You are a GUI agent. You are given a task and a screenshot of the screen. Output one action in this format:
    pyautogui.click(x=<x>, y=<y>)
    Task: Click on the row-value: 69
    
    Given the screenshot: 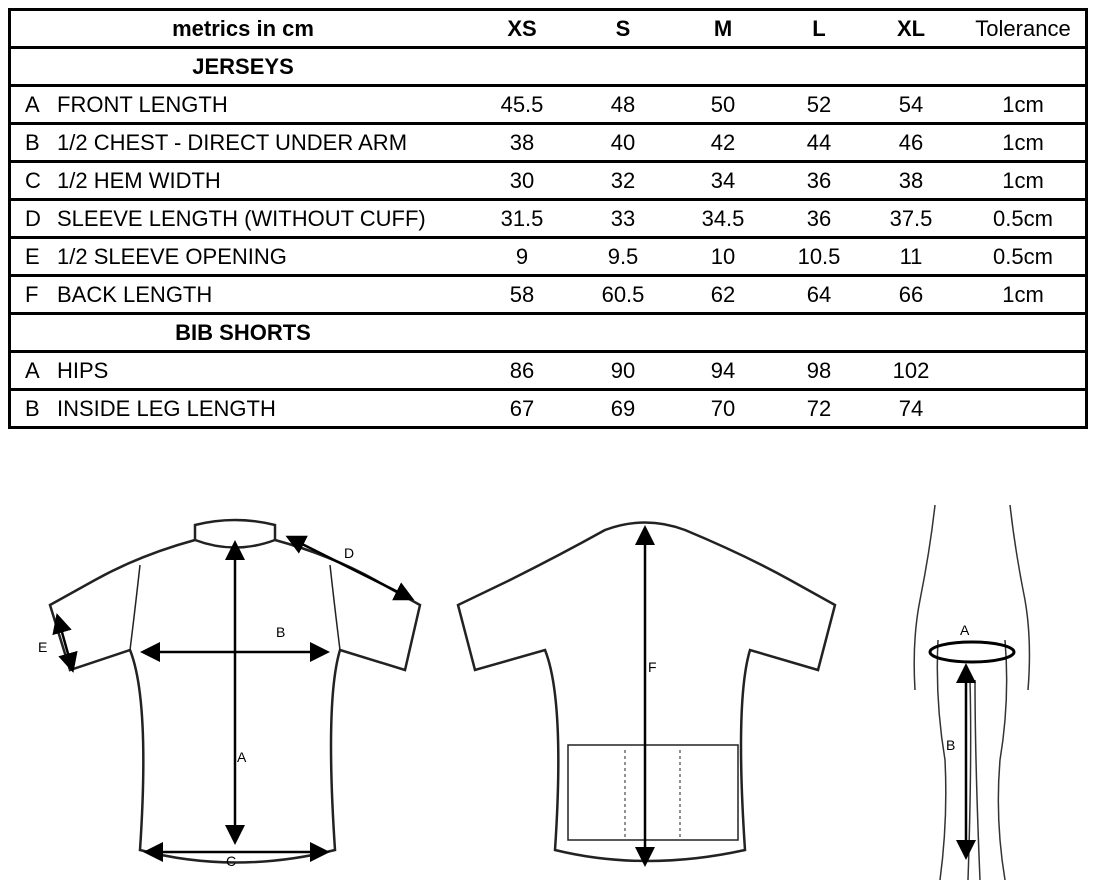 What is the action you would take?
    pyautogui.click(x=623, y=408)
    